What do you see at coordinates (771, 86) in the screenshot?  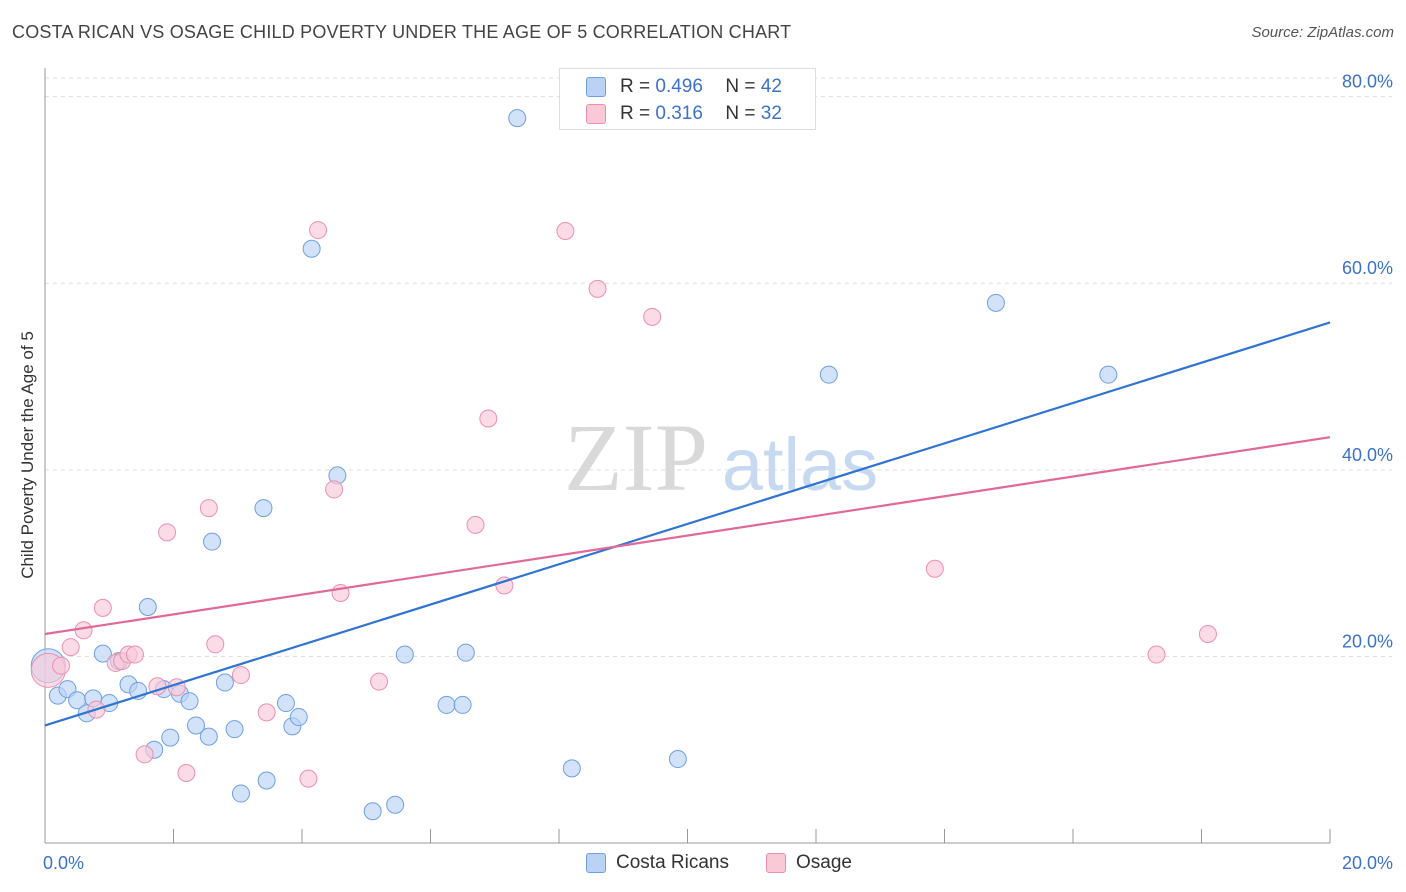 I see `legend-n-value-blue: 42` at bounding box center [771, 86].